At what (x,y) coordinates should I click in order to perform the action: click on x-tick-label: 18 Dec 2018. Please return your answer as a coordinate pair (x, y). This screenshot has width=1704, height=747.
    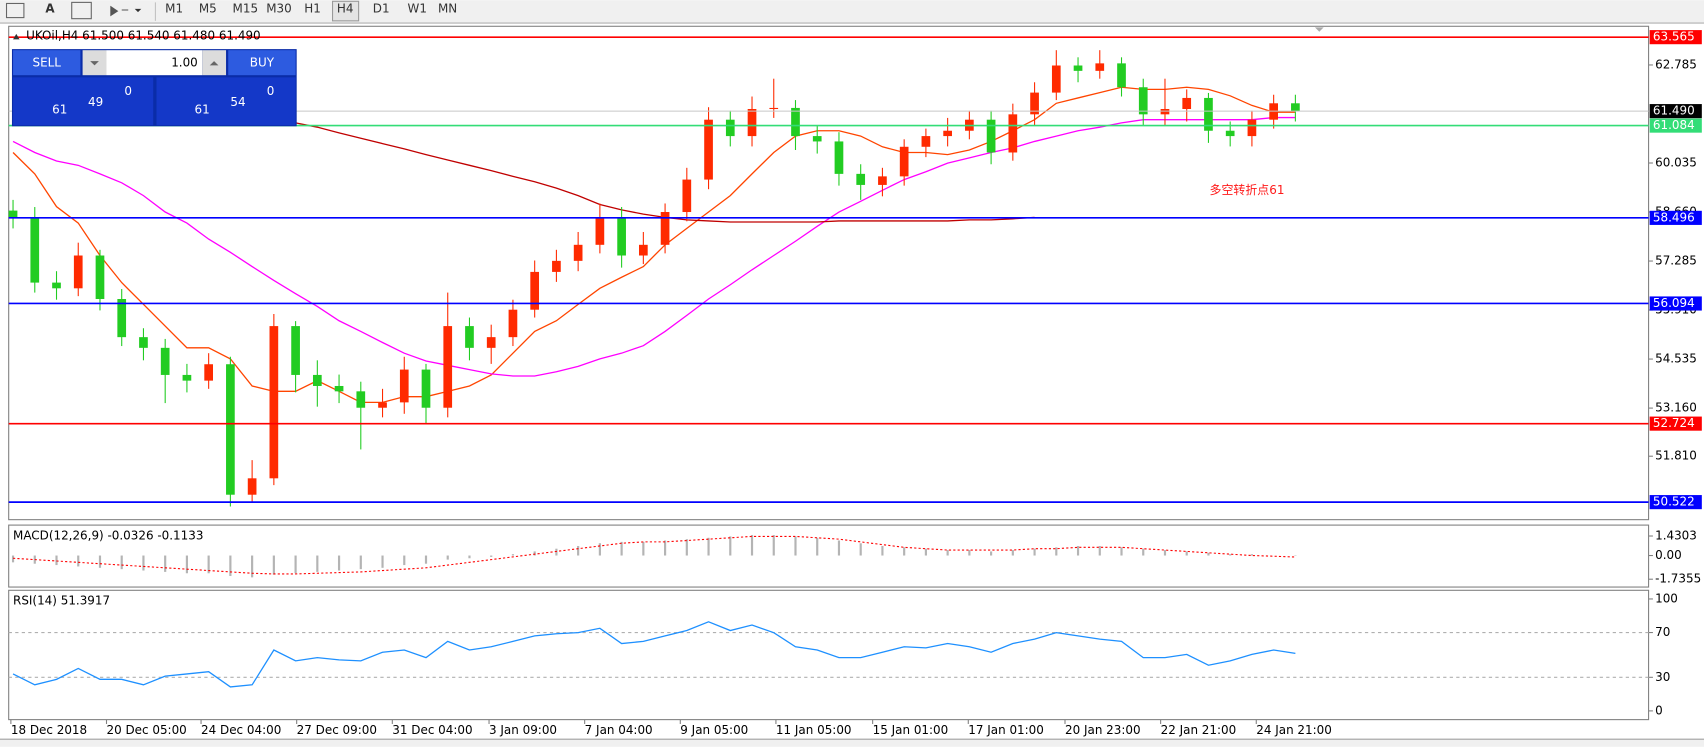
    Looking at the image, I should click on (49, 730).